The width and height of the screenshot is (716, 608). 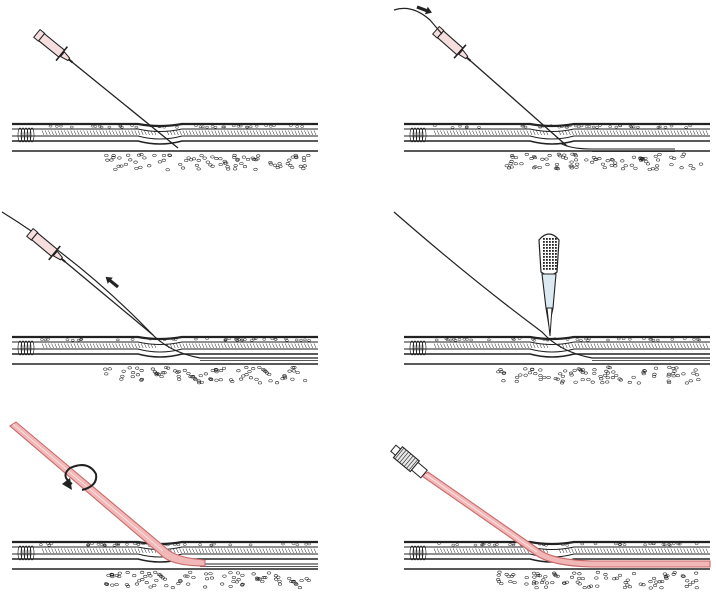 What do you see at coordinates (549, 285) in the screenshot?
I see `scalpel` at bounding box center [549, 285].